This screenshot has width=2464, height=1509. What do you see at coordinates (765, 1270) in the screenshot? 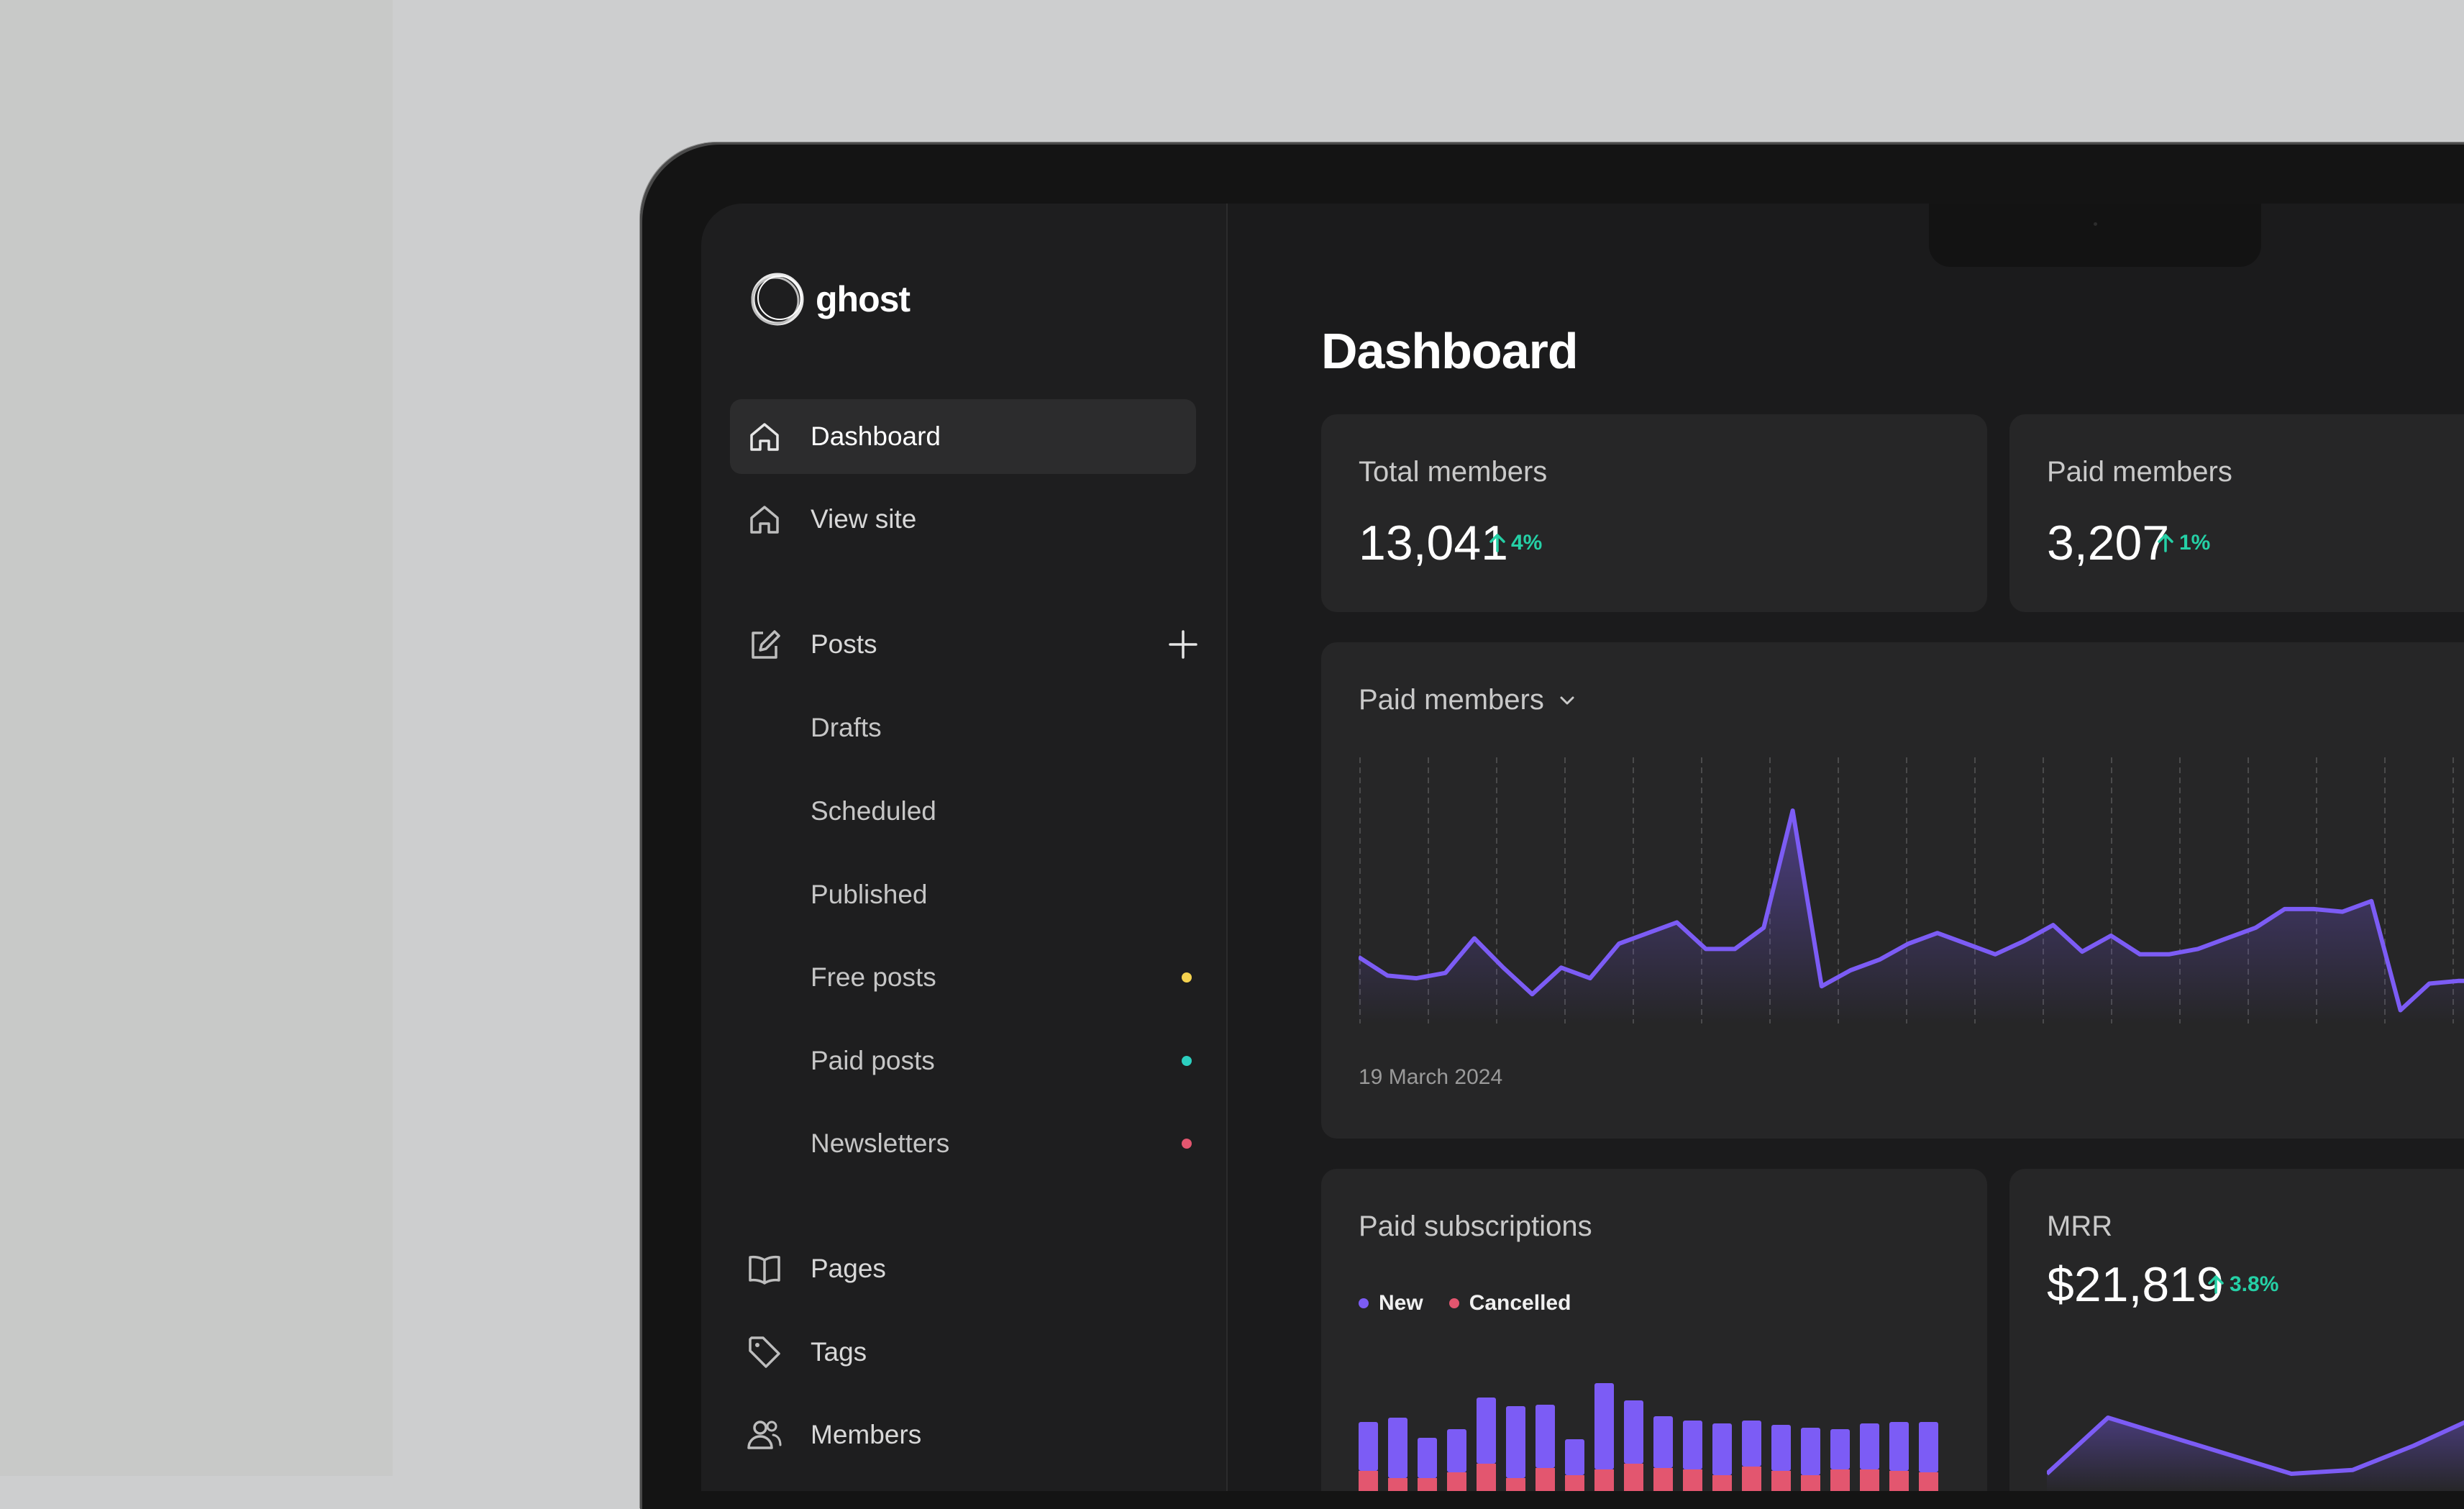
I see `open-book-icon` at bounding box center [765, 1270].